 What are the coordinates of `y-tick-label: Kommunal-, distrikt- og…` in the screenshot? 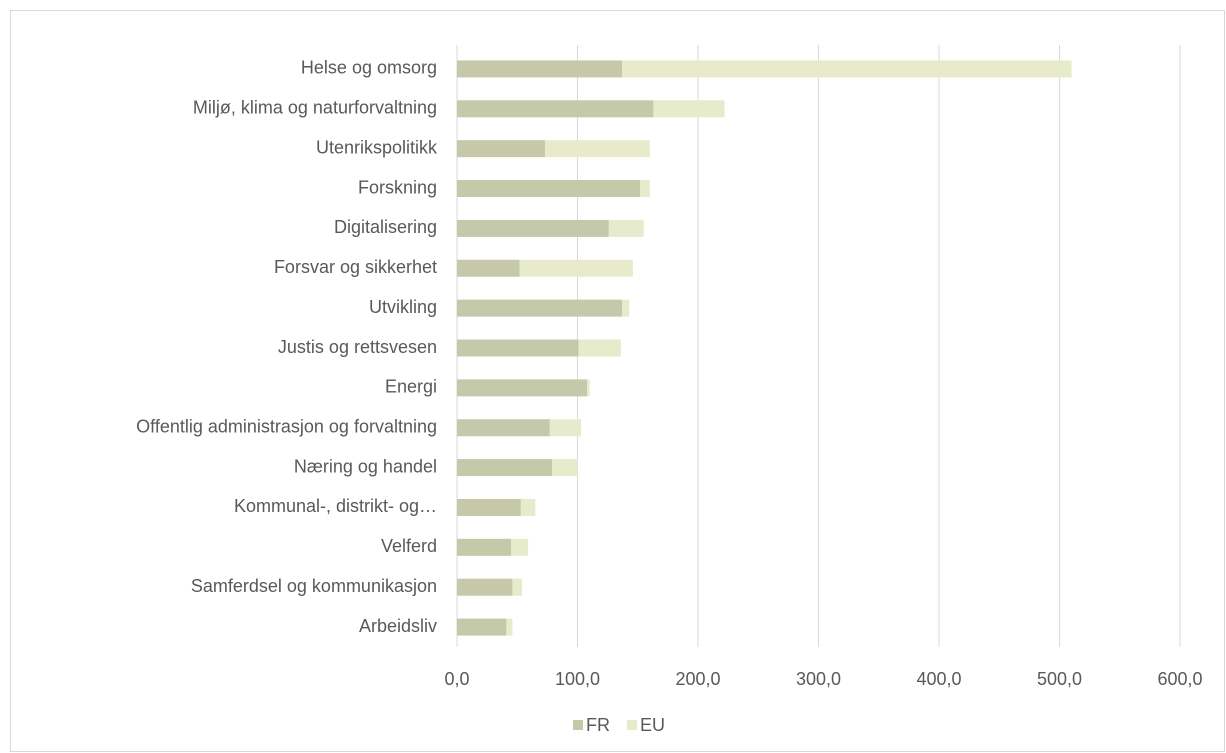 It's located at (335, 506).